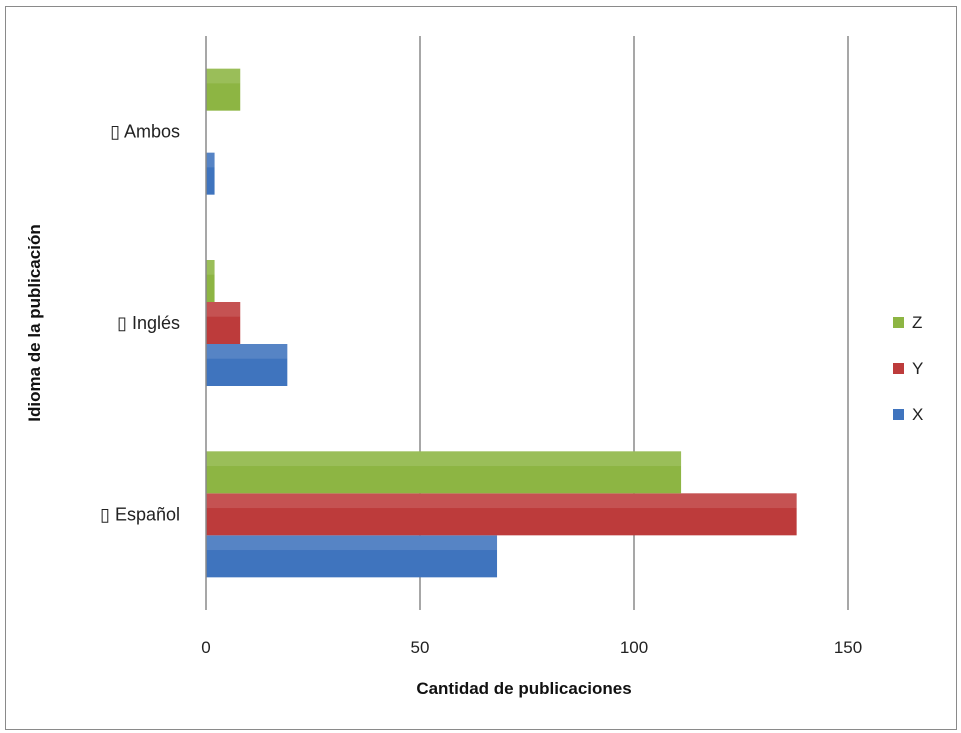  I want to click on x-axis-title: Cantidad de publicaciones, so click(523, 688).